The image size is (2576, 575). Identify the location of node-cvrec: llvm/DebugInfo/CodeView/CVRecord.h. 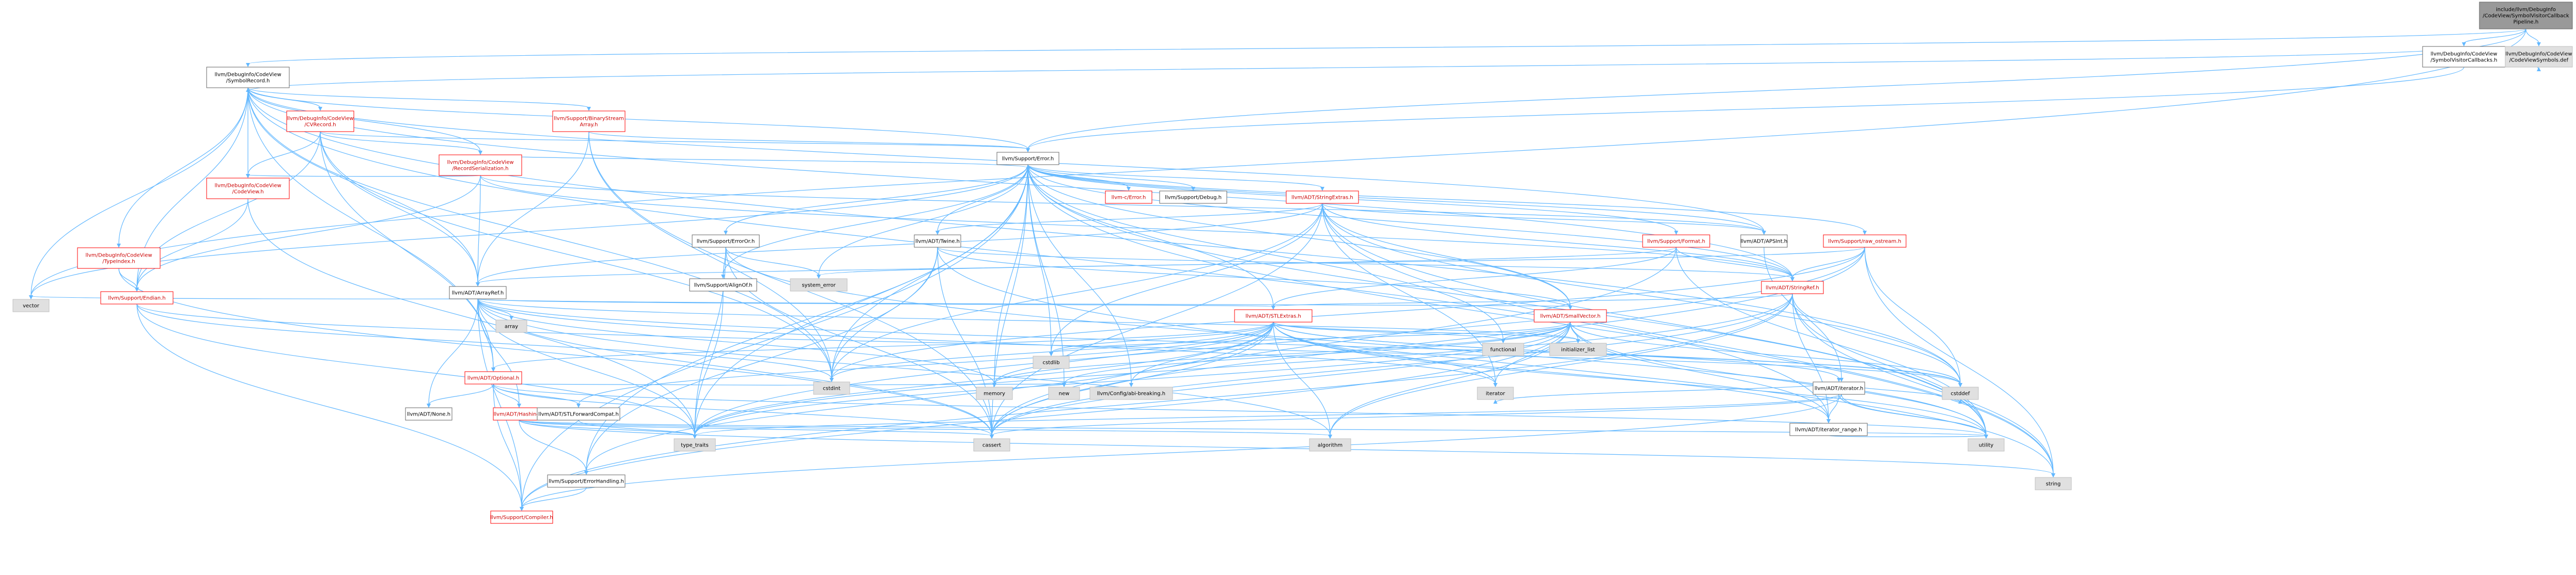
(320, 121).